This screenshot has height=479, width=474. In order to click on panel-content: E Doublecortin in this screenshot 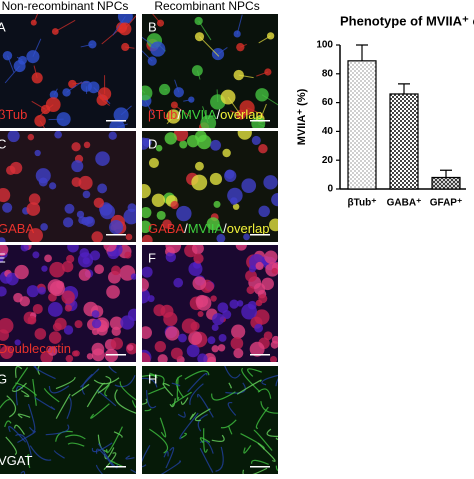, I will do `click(70, 300)`.